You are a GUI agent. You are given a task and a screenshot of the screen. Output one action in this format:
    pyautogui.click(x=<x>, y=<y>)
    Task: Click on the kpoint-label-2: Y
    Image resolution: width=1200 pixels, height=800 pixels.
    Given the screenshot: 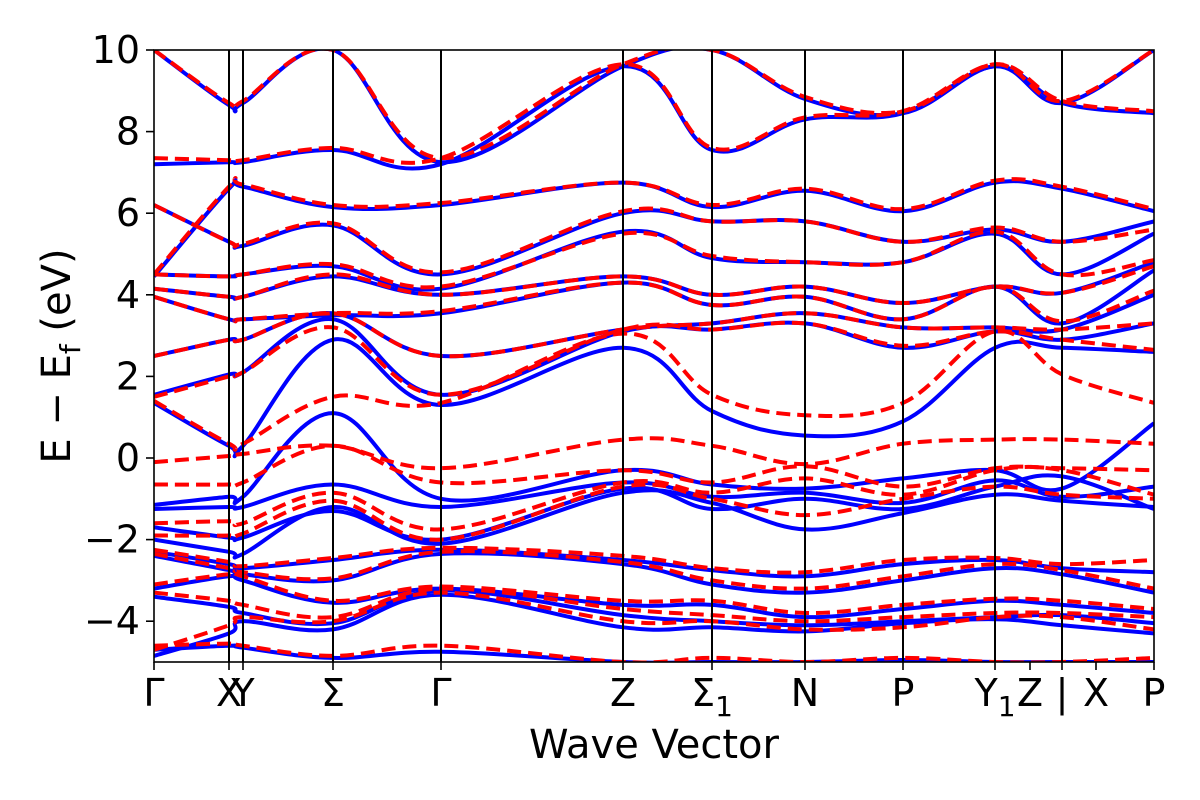 What is the action you would take?
    pyautogui.click(x=242, y=693)
    